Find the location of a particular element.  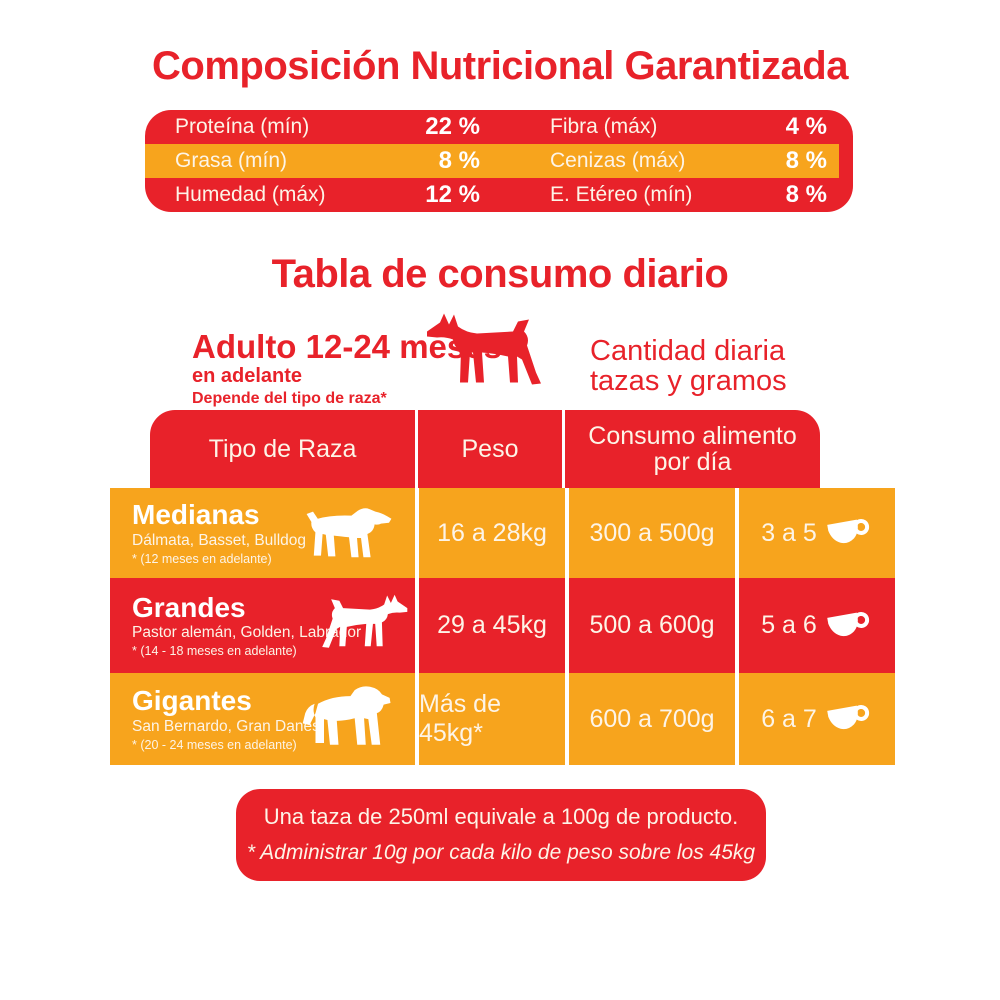

breed-examples: San Bernardo, Gran Danés is located at coordinates (226, 726).